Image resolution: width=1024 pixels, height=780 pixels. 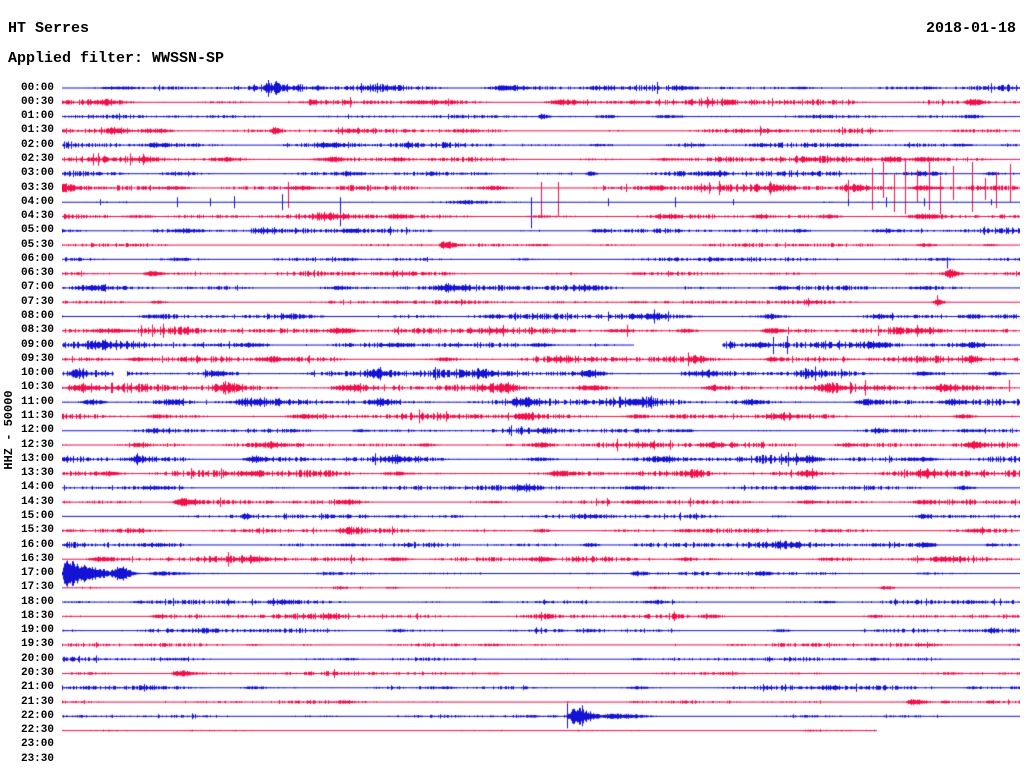 I want to click on time-label: 08:30, so click(x=37, y=330).